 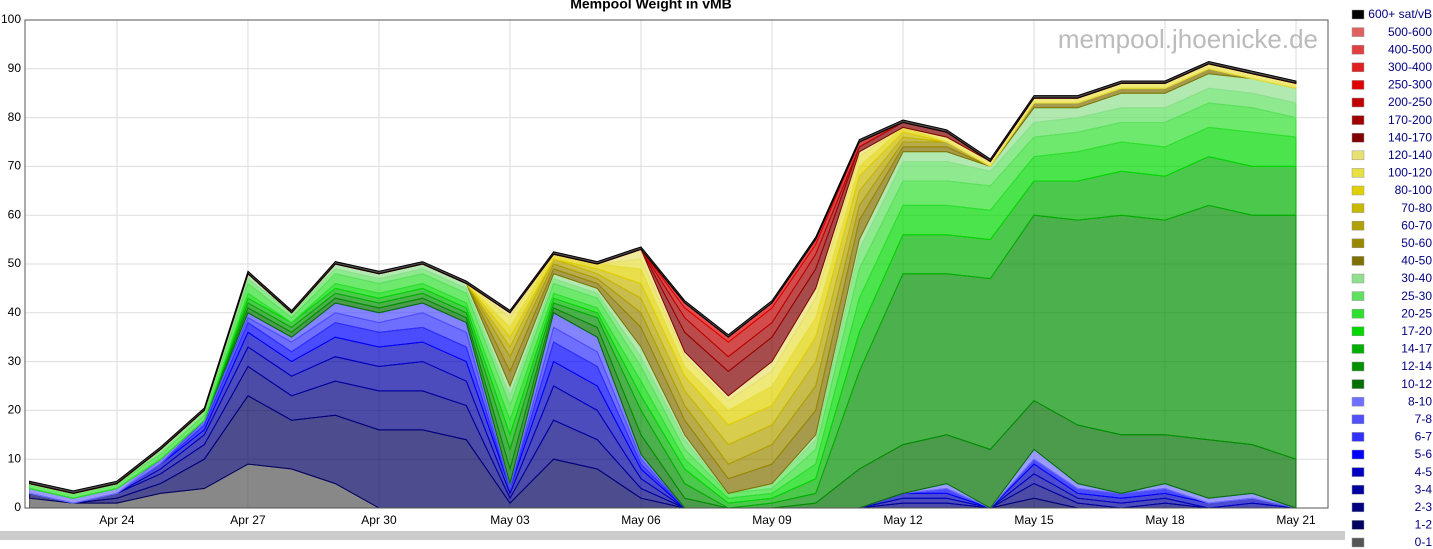 I want to click on chart-title: Mempool Weight in vMB, so click(x=651, y=6).